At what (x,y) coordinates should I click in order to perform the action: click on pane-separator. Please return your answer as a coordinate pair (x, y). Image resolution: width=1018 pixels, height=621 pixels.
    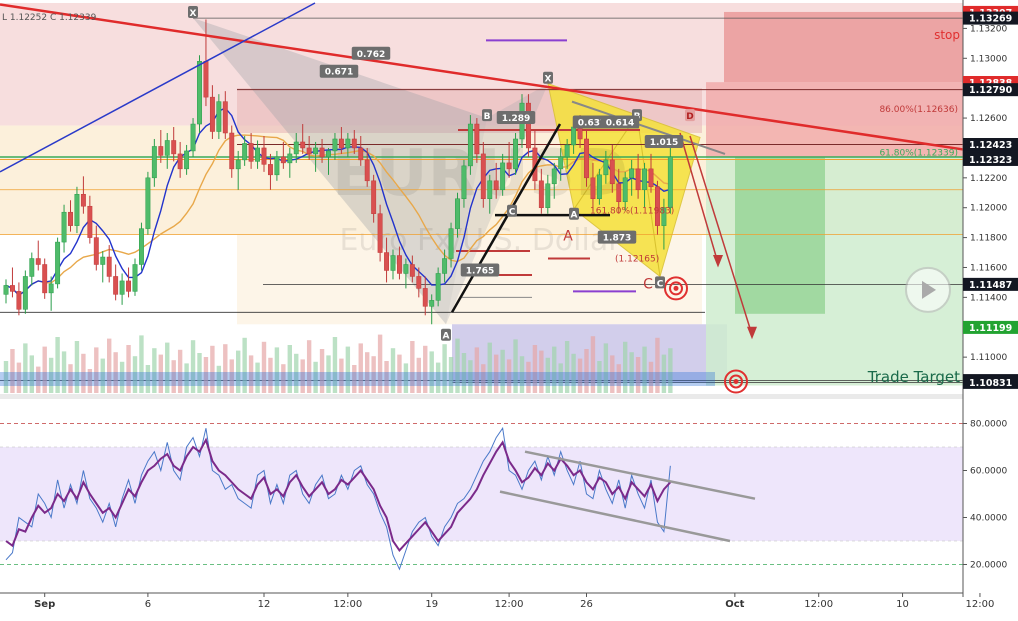
    Looking at the image, I should click on (509, 396).